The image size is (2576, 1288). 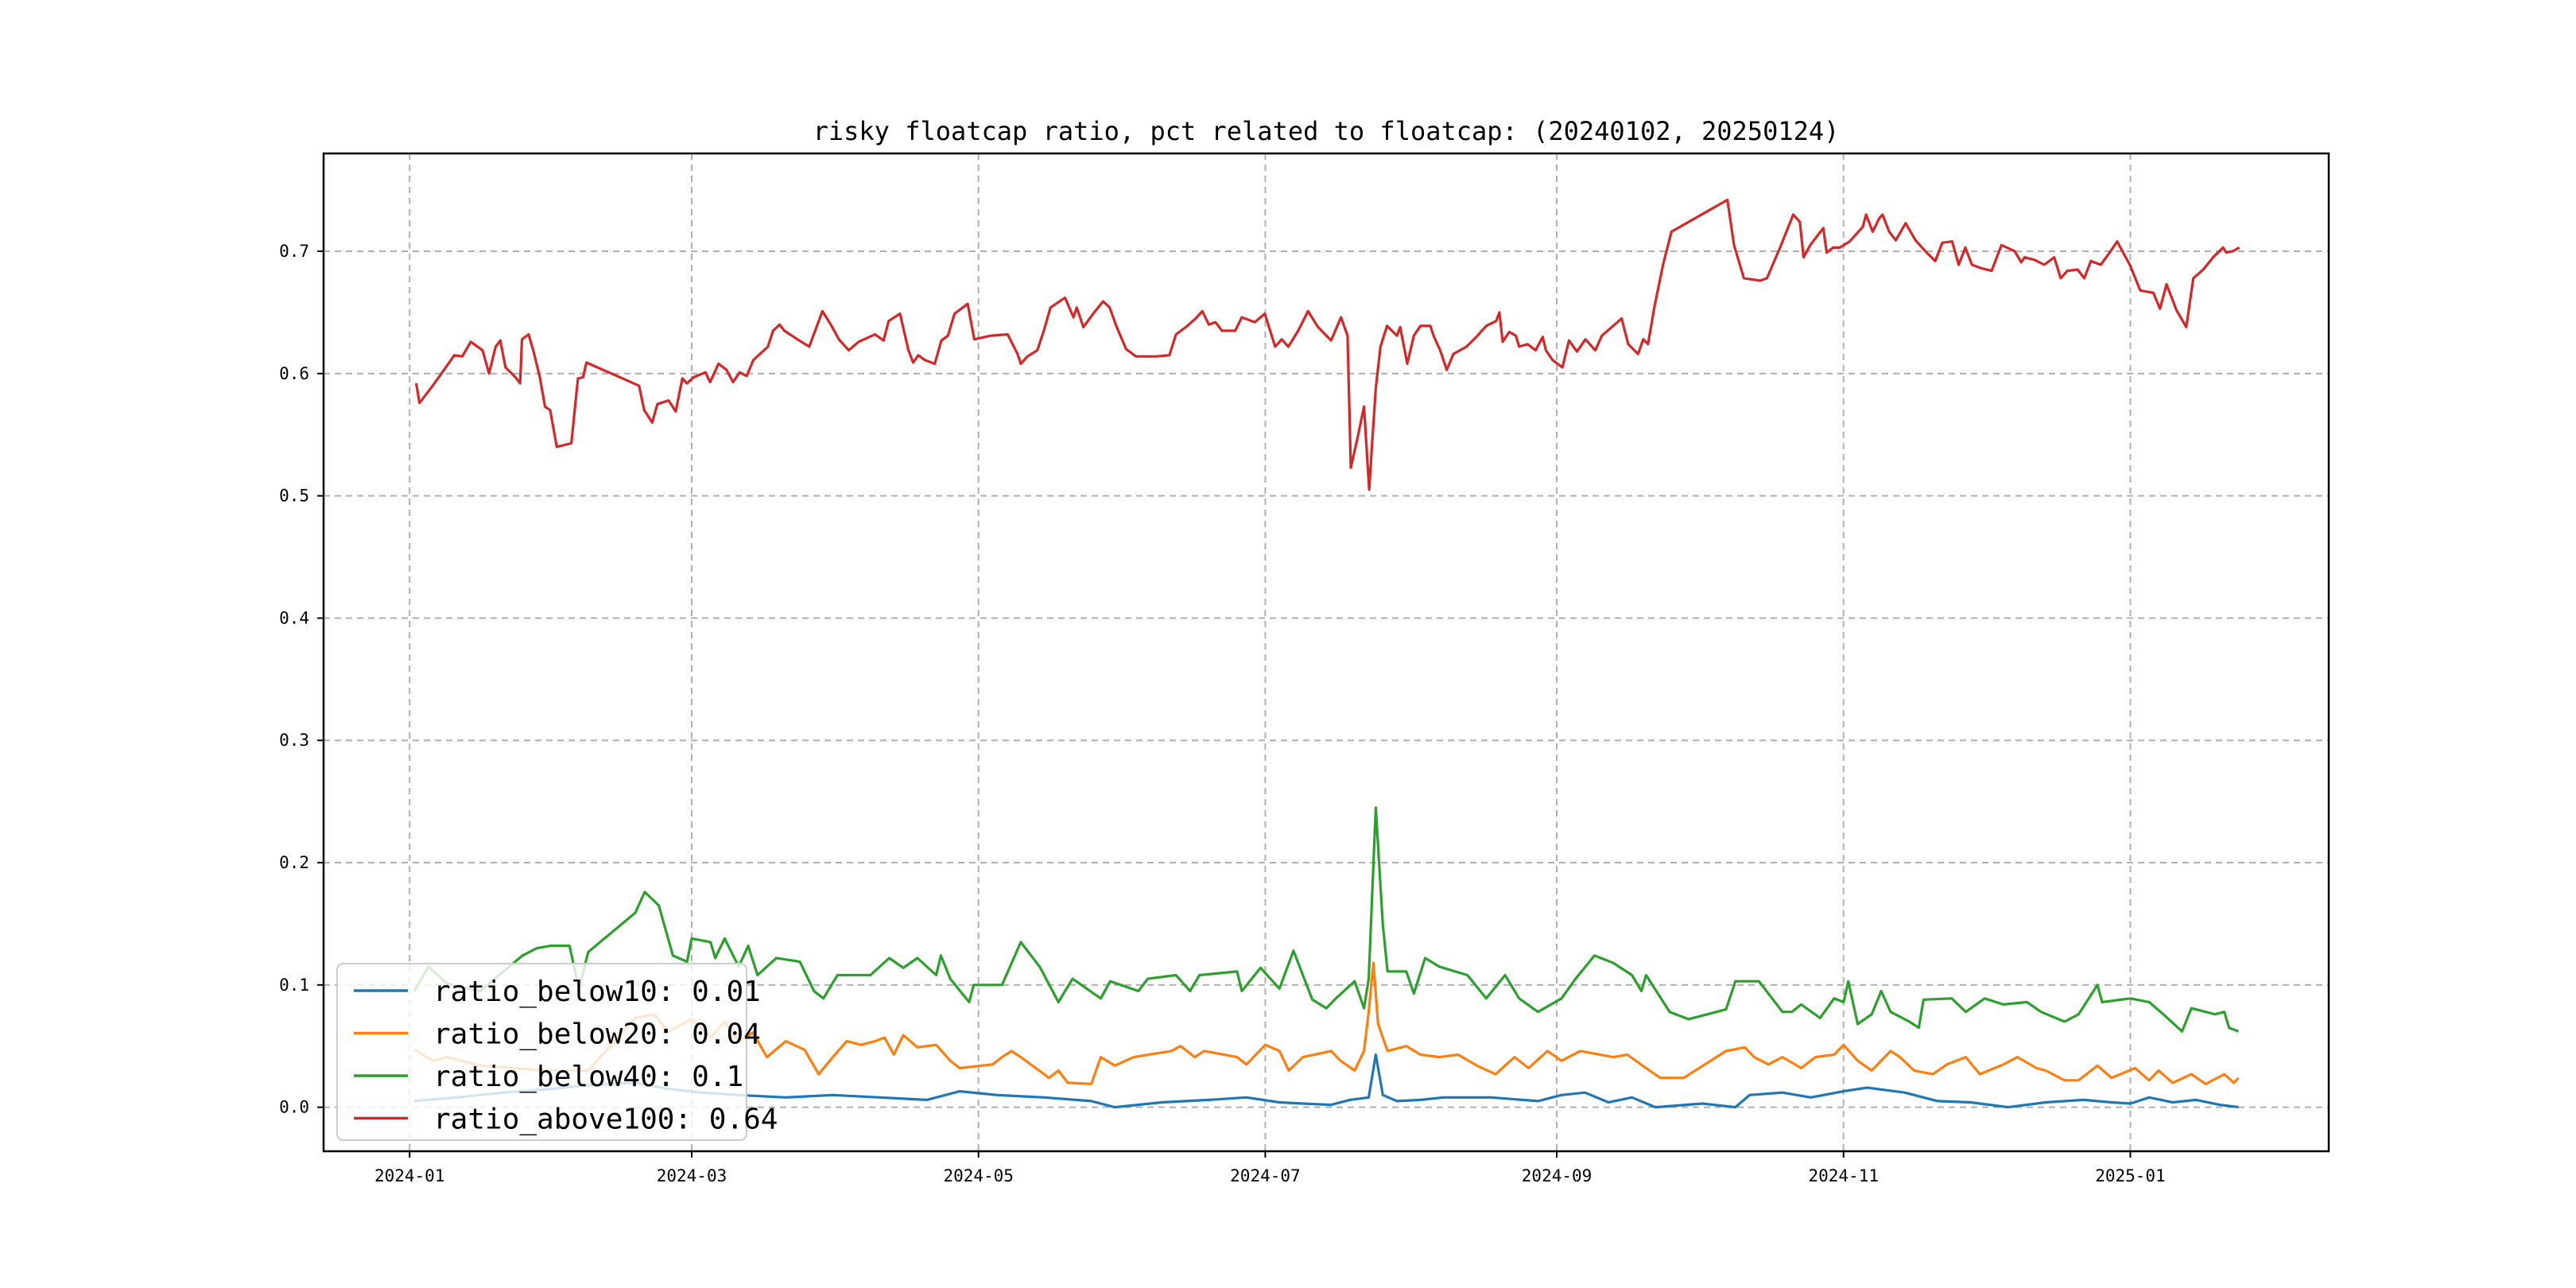 What do you see at coordinates (410, 1175) in the screenshot?
I see `x-tick-label: 2024-01` at bounding box center [410, 1175].